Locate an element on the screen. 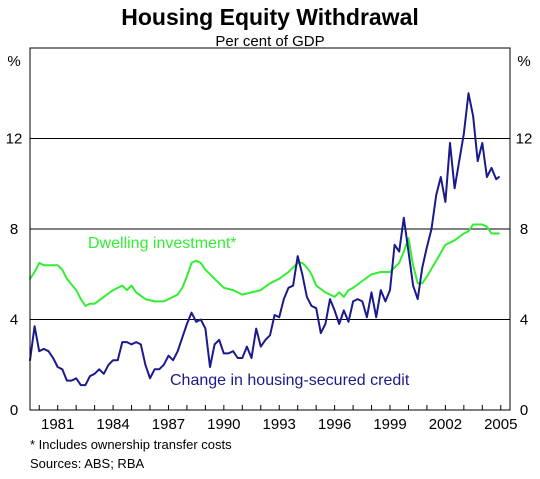 The width and height of the screenshot is (540, 479). x-tick-label: 1981 is located at coordinates (57, 424).